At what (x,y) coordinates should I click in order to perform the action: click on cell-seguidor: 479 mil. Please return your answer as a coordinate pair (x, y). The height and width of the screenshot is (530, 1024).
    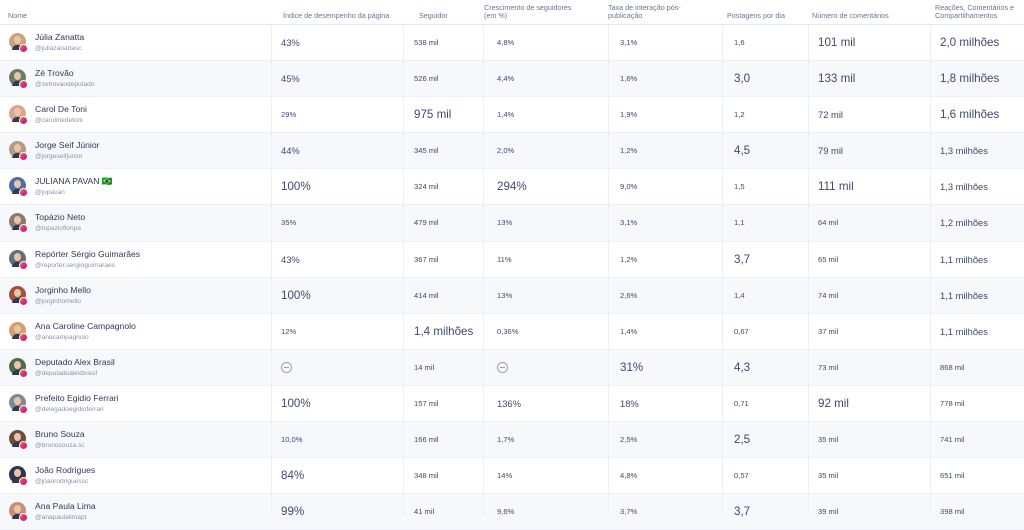
    Looking at the image, I should click on (426, 223).